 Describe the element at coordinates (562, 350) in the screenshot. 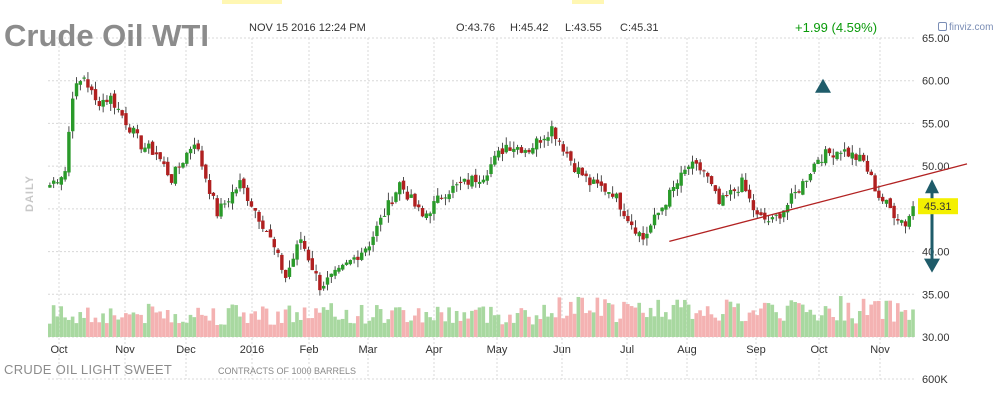

I see `x-tick-label: Jun` at that location.